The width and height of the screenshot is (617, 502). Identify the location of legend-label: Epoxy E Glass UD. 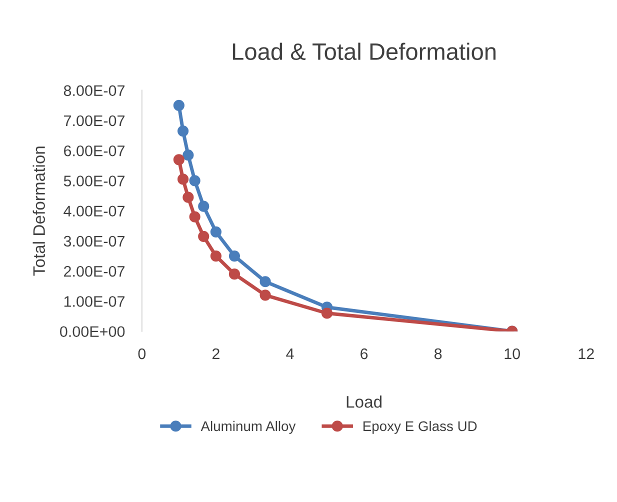
(420, 427).